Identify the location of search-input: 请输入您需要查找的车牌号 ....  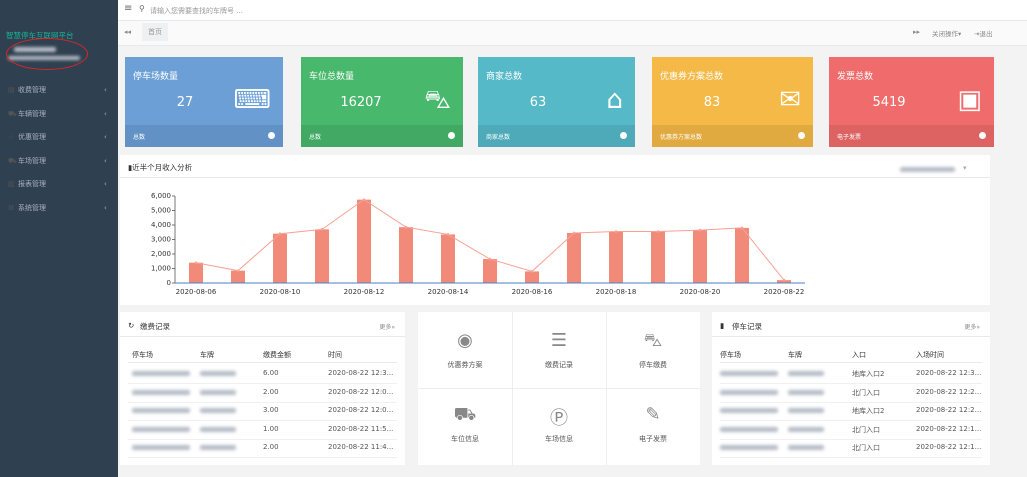
(196, 11).